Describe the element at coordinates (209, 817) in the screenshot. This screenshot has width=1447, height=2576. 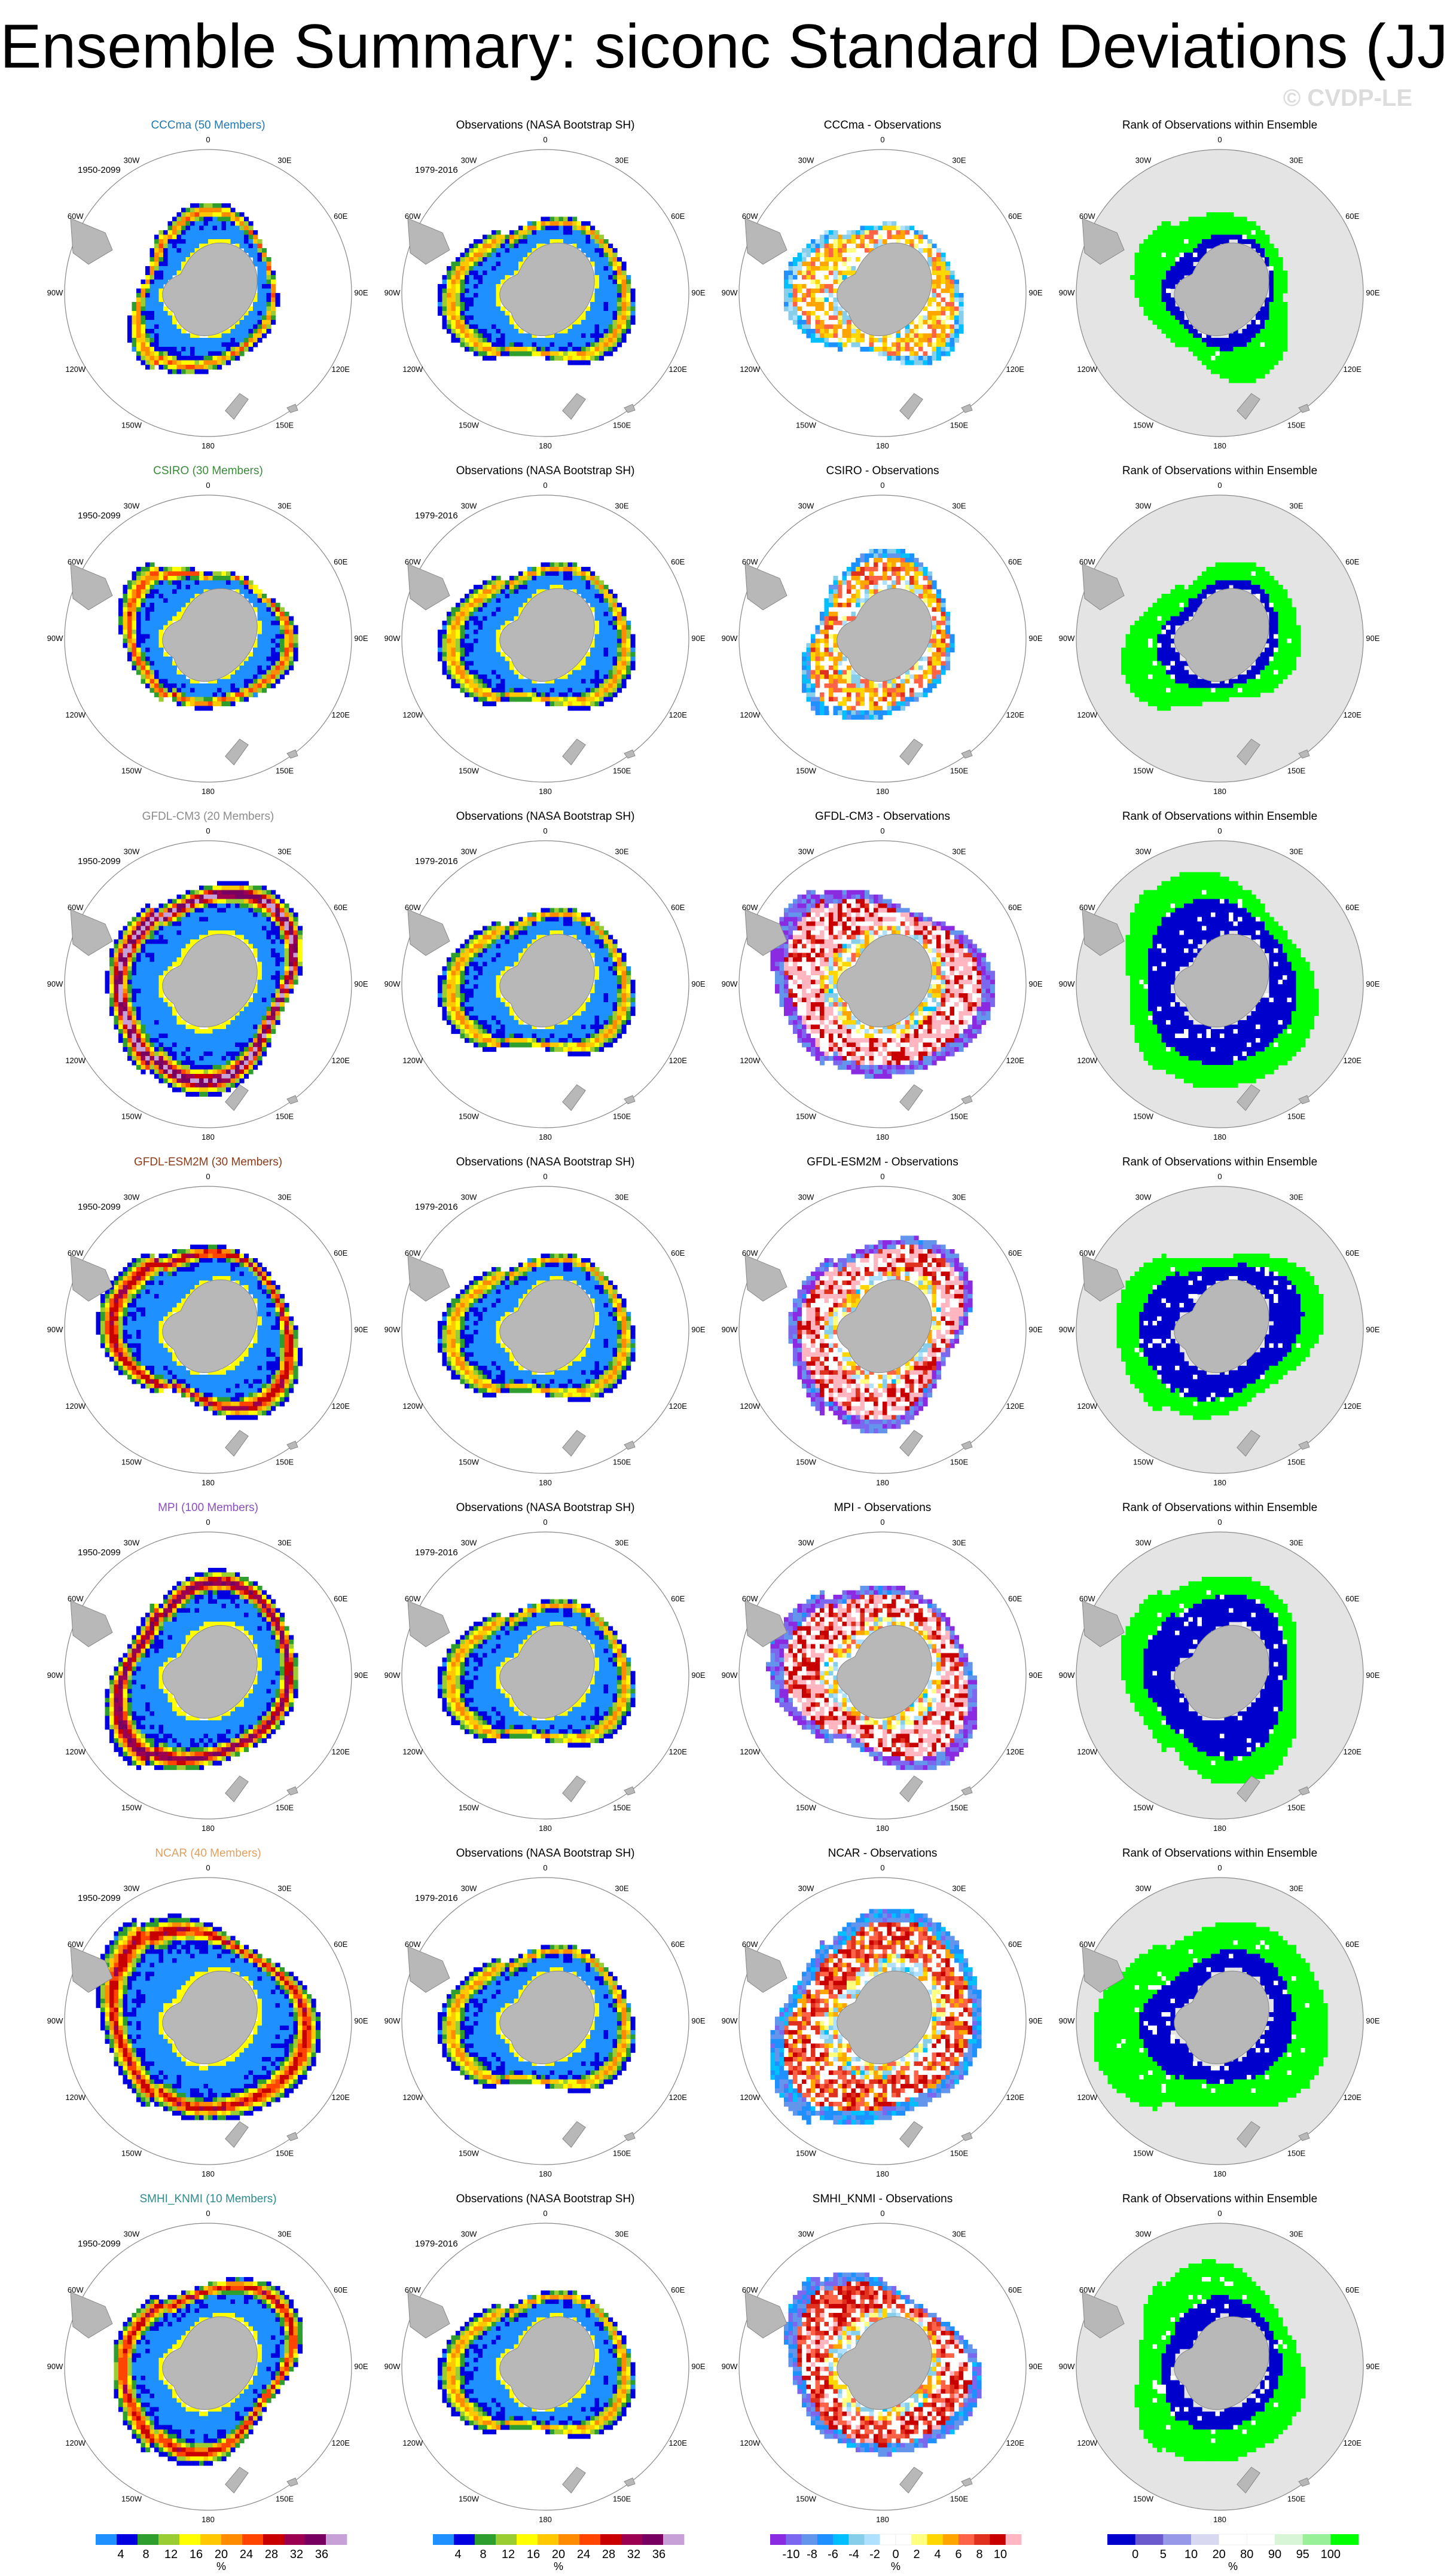
I see `model-title: GFDL-CM3 (20 Members)` at that location.